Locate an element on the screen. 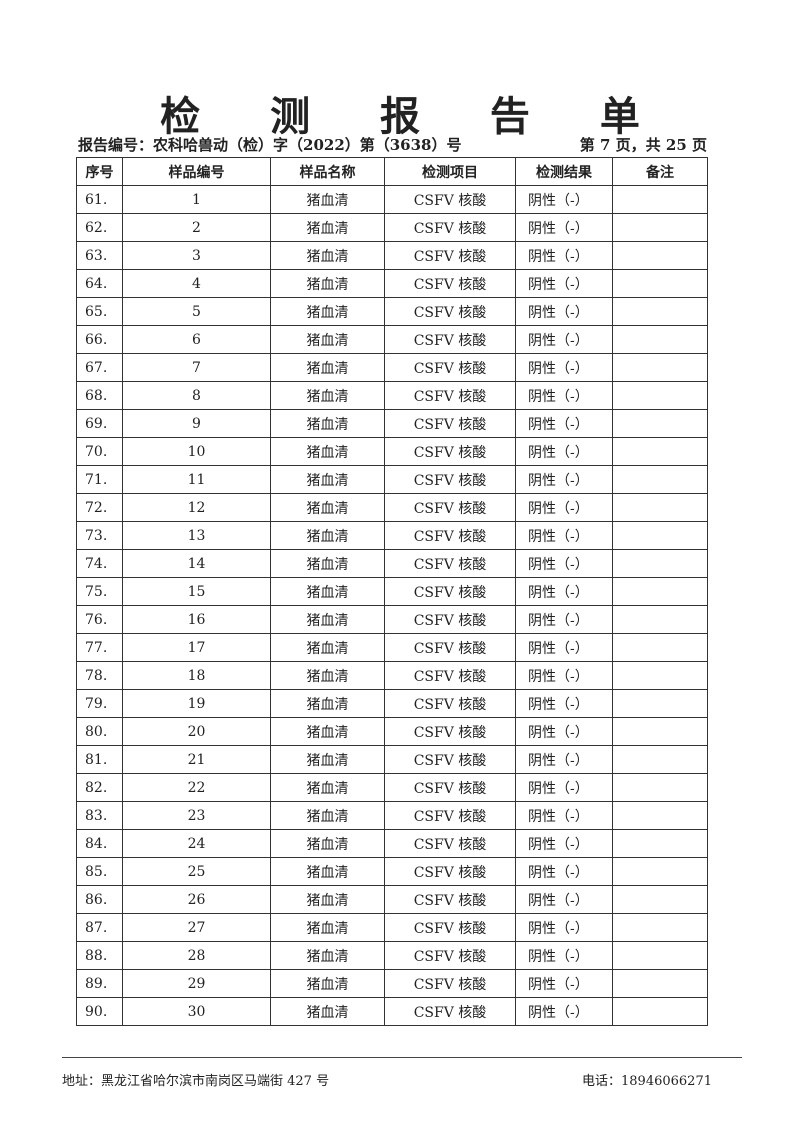  cell-seq: 73. is located at coordinates (99, 535).